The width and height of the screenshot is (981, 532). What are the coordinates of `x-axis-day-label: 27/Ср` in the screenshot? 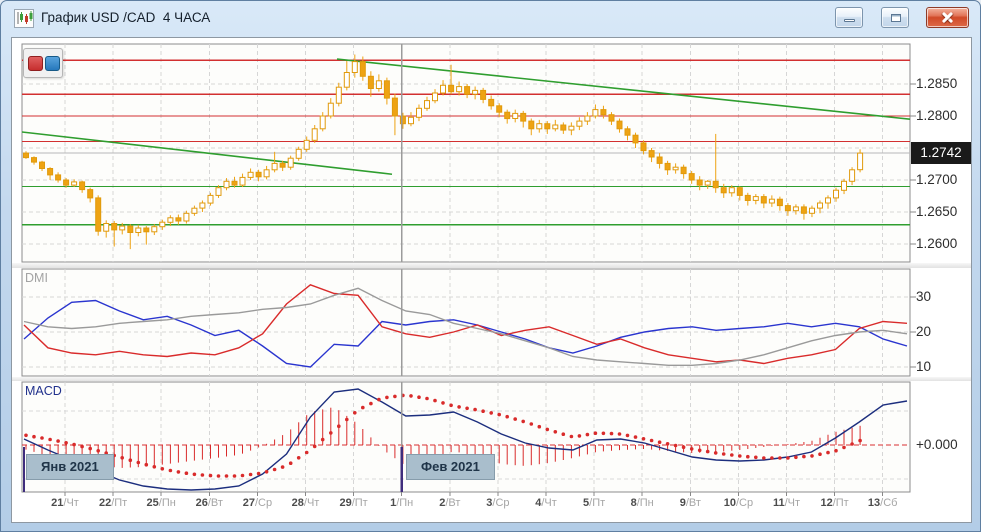 It's located at (257, 503).